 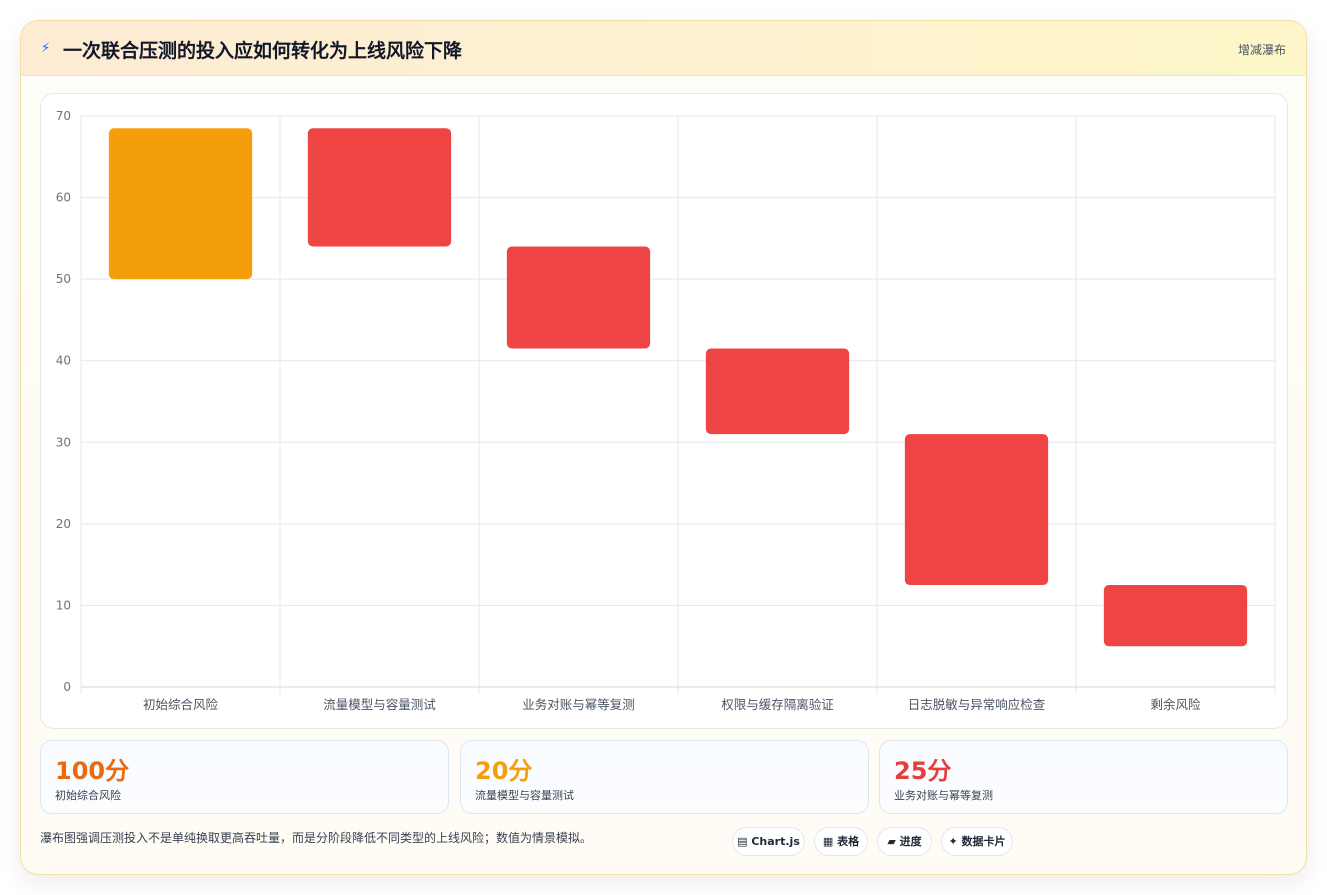 I want to click on y-tick-label: 40, so click(x=63, y=361).